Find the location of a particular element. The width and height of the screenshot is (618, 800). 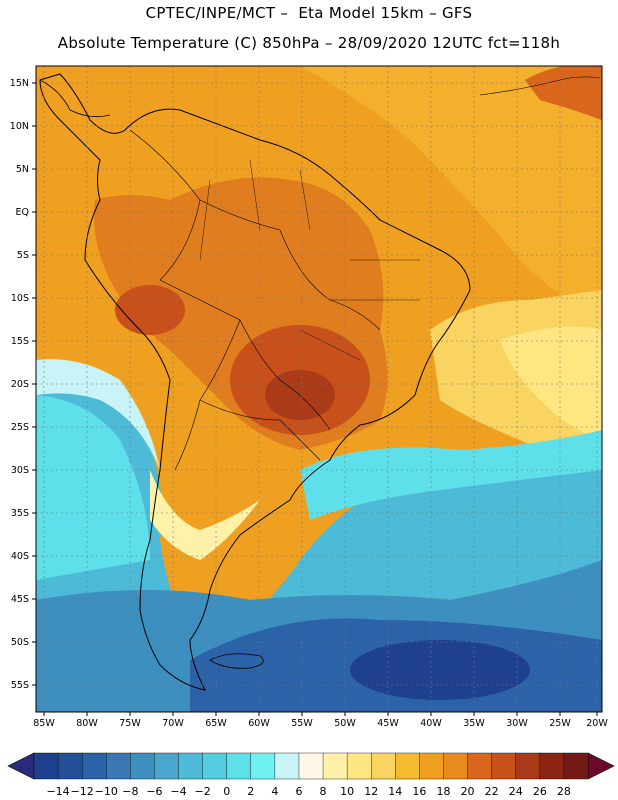

lat-label: 55S is located at coordinates (20, 685).